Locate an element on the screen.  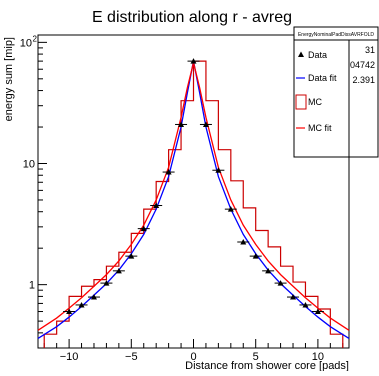
x-tick-label: 5 is located at coordinates (256, 357).